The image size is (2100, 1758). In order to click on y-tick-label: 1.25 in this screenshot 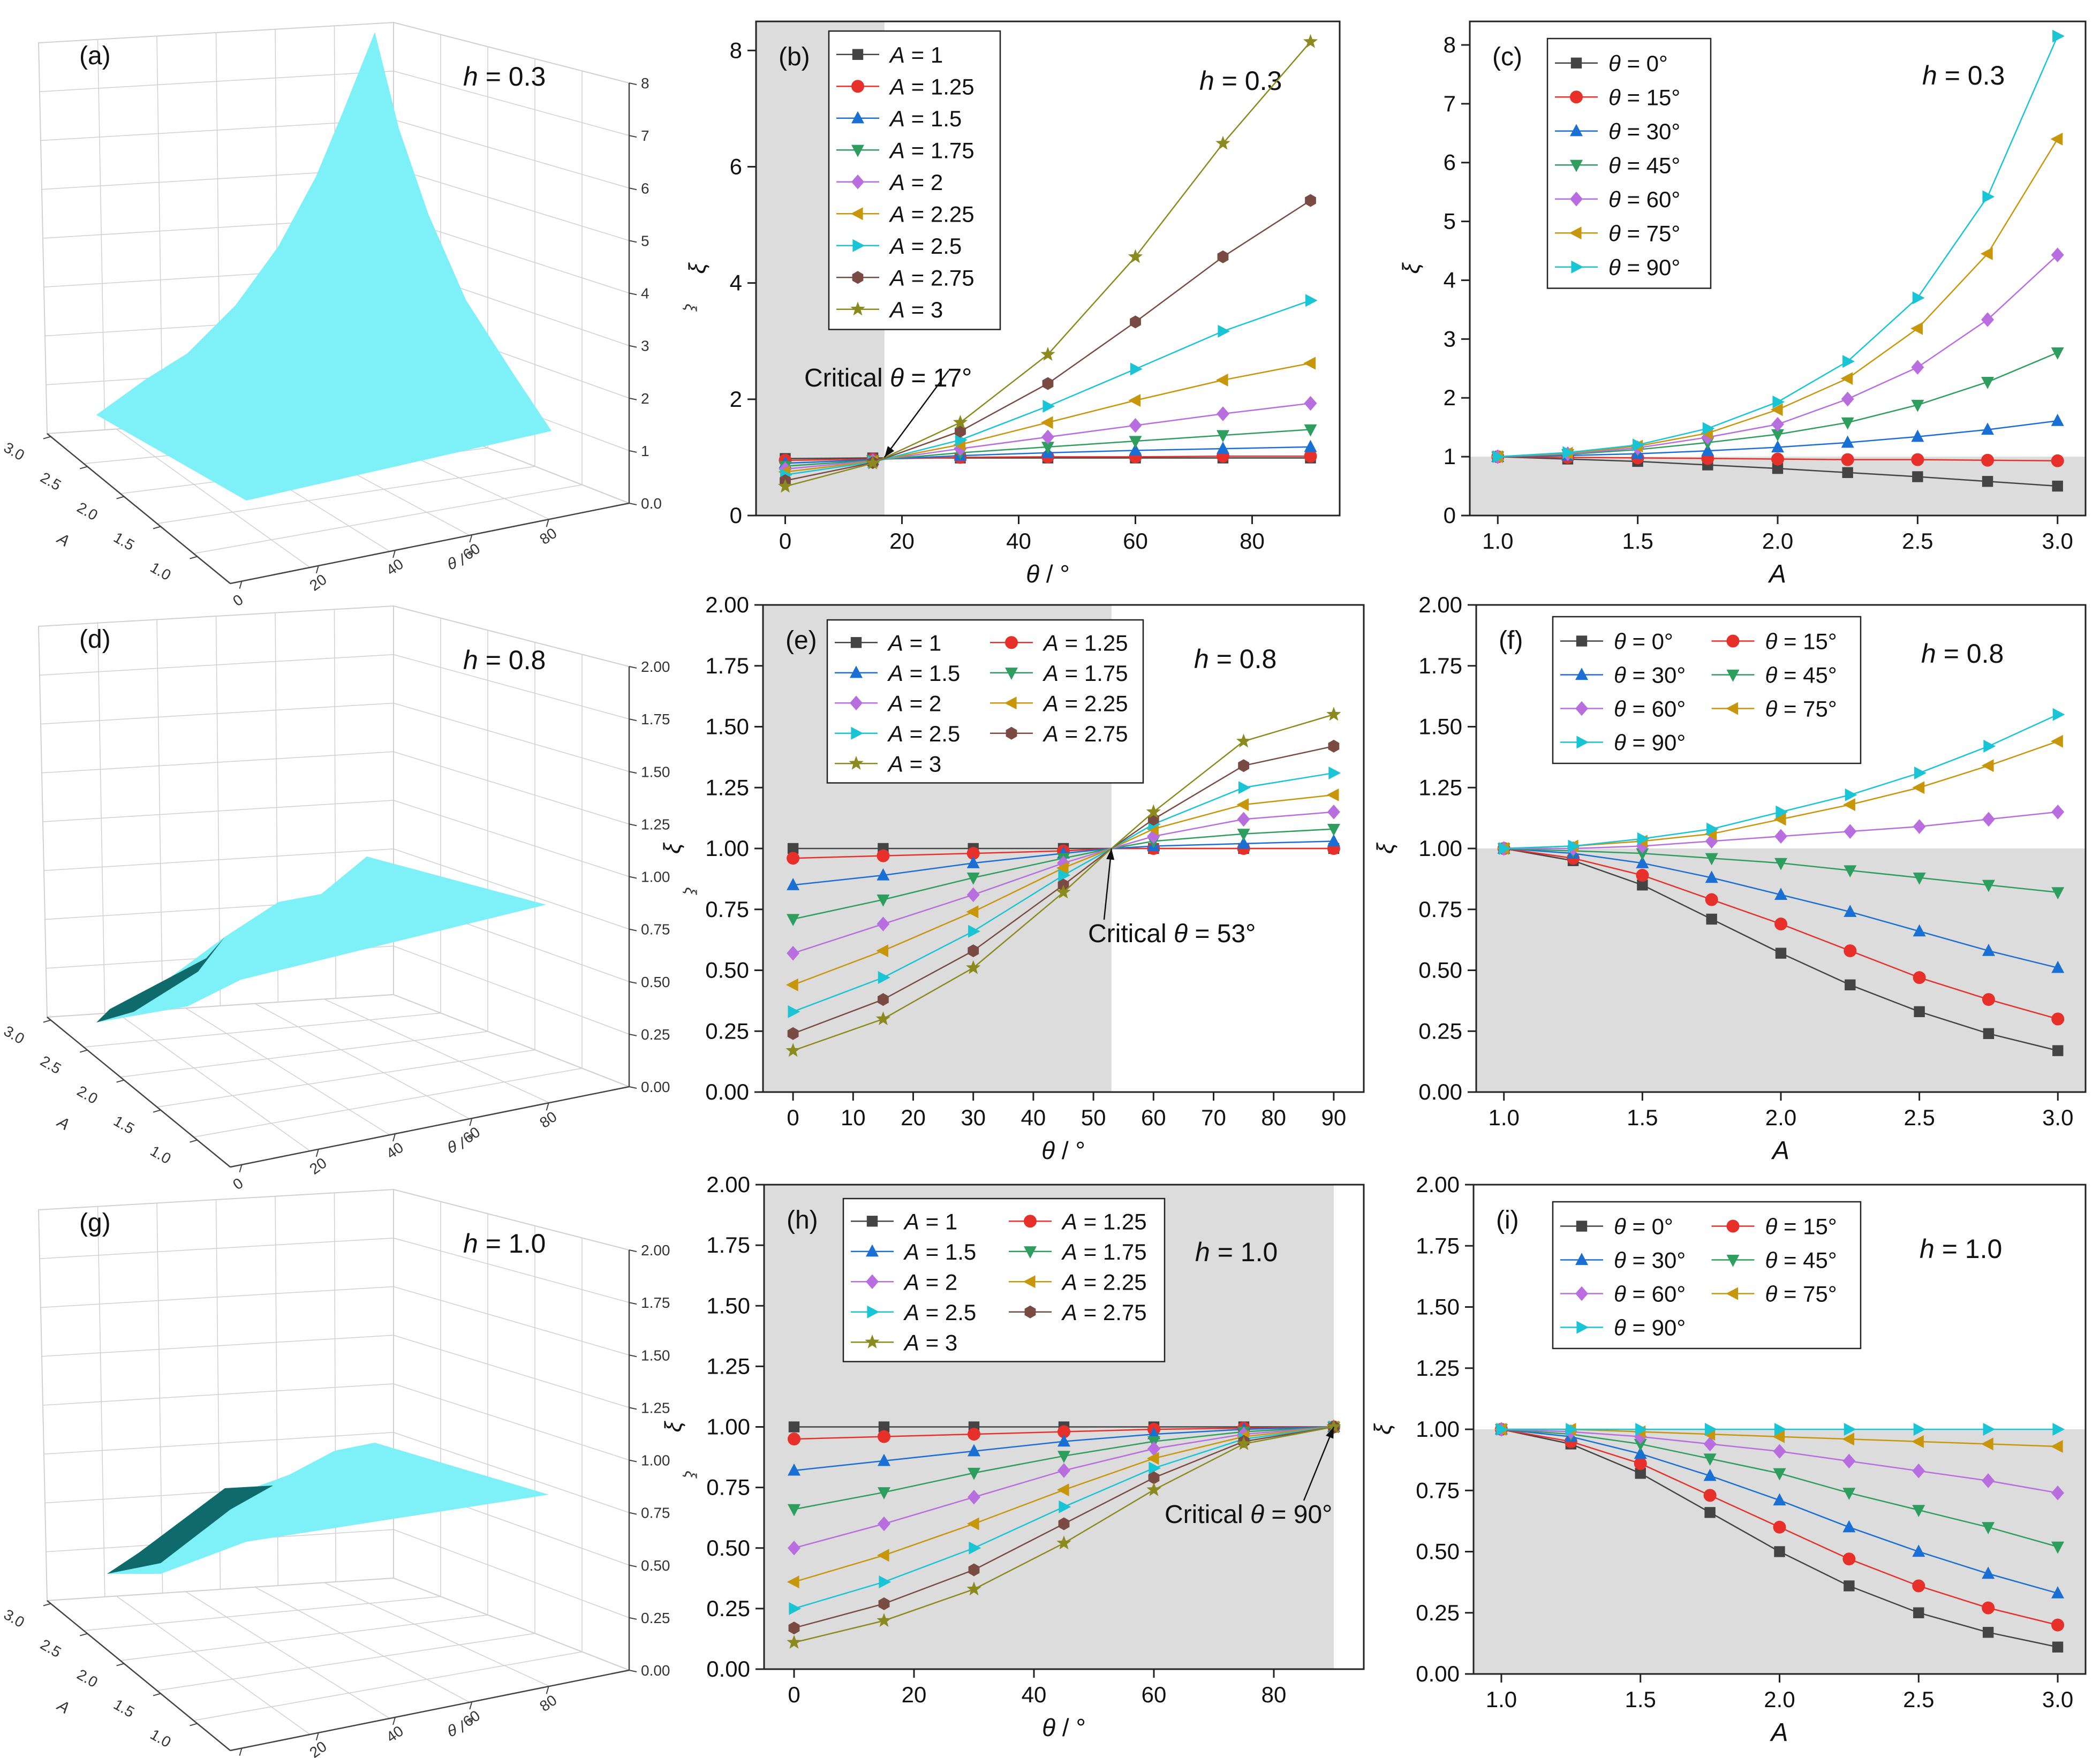, I will do `click(728, 1365)`.